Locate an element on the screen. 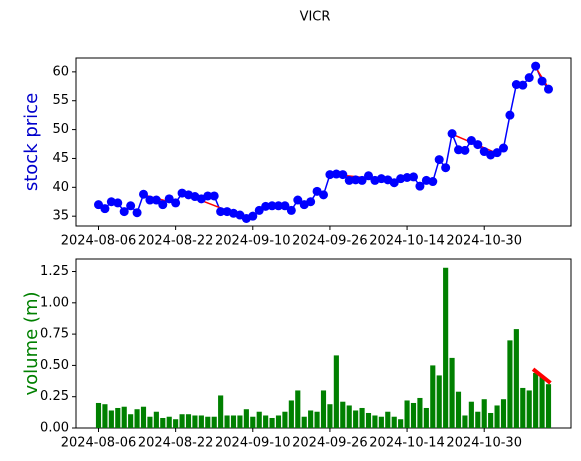 This screenshot has width=581, height=461. y-tick-label: 35 is located at coordinates (60, 216).